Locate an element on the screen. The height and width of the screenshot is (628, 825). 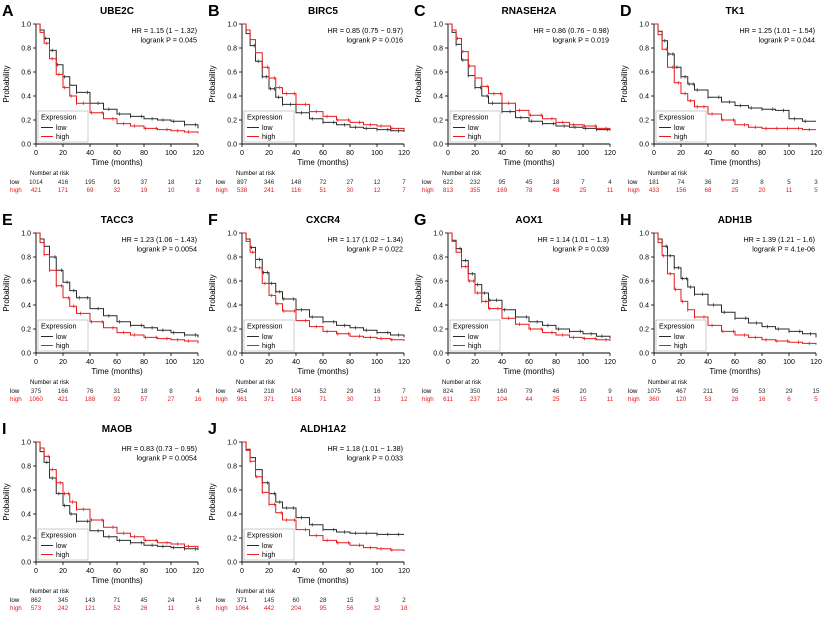
risk-high-value: 15 is located at coordinates (583, 399).